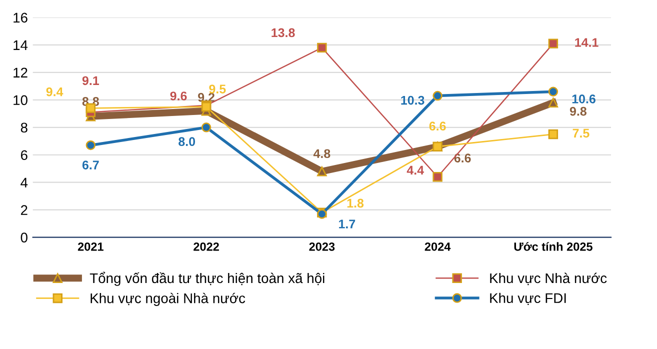 The height and width of the screenshot is (349, 657). Describe the element at coordinates (548, 279) in the screenshot. I see `legend-label: Khu vực Nhà nước` at that location.